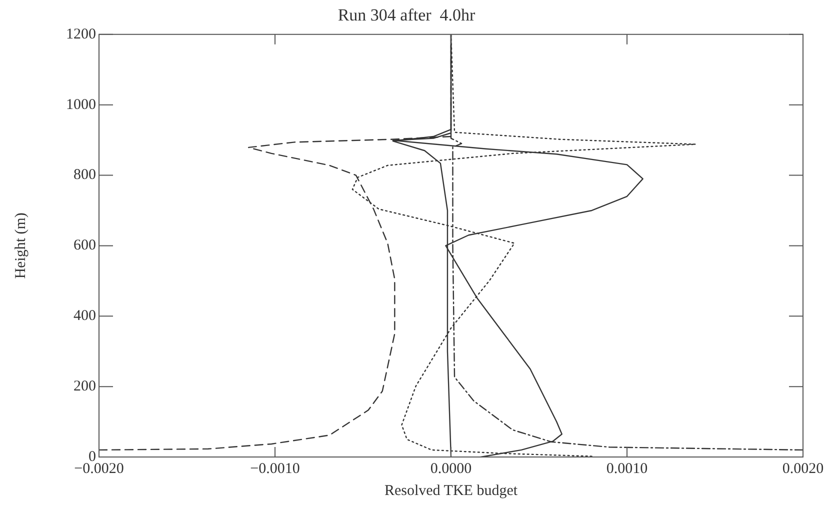  What do you see at coordinates (627, 468) in the screenshot?
I see `x-tick-label: 0.0010` at bounding box center [627, 468].